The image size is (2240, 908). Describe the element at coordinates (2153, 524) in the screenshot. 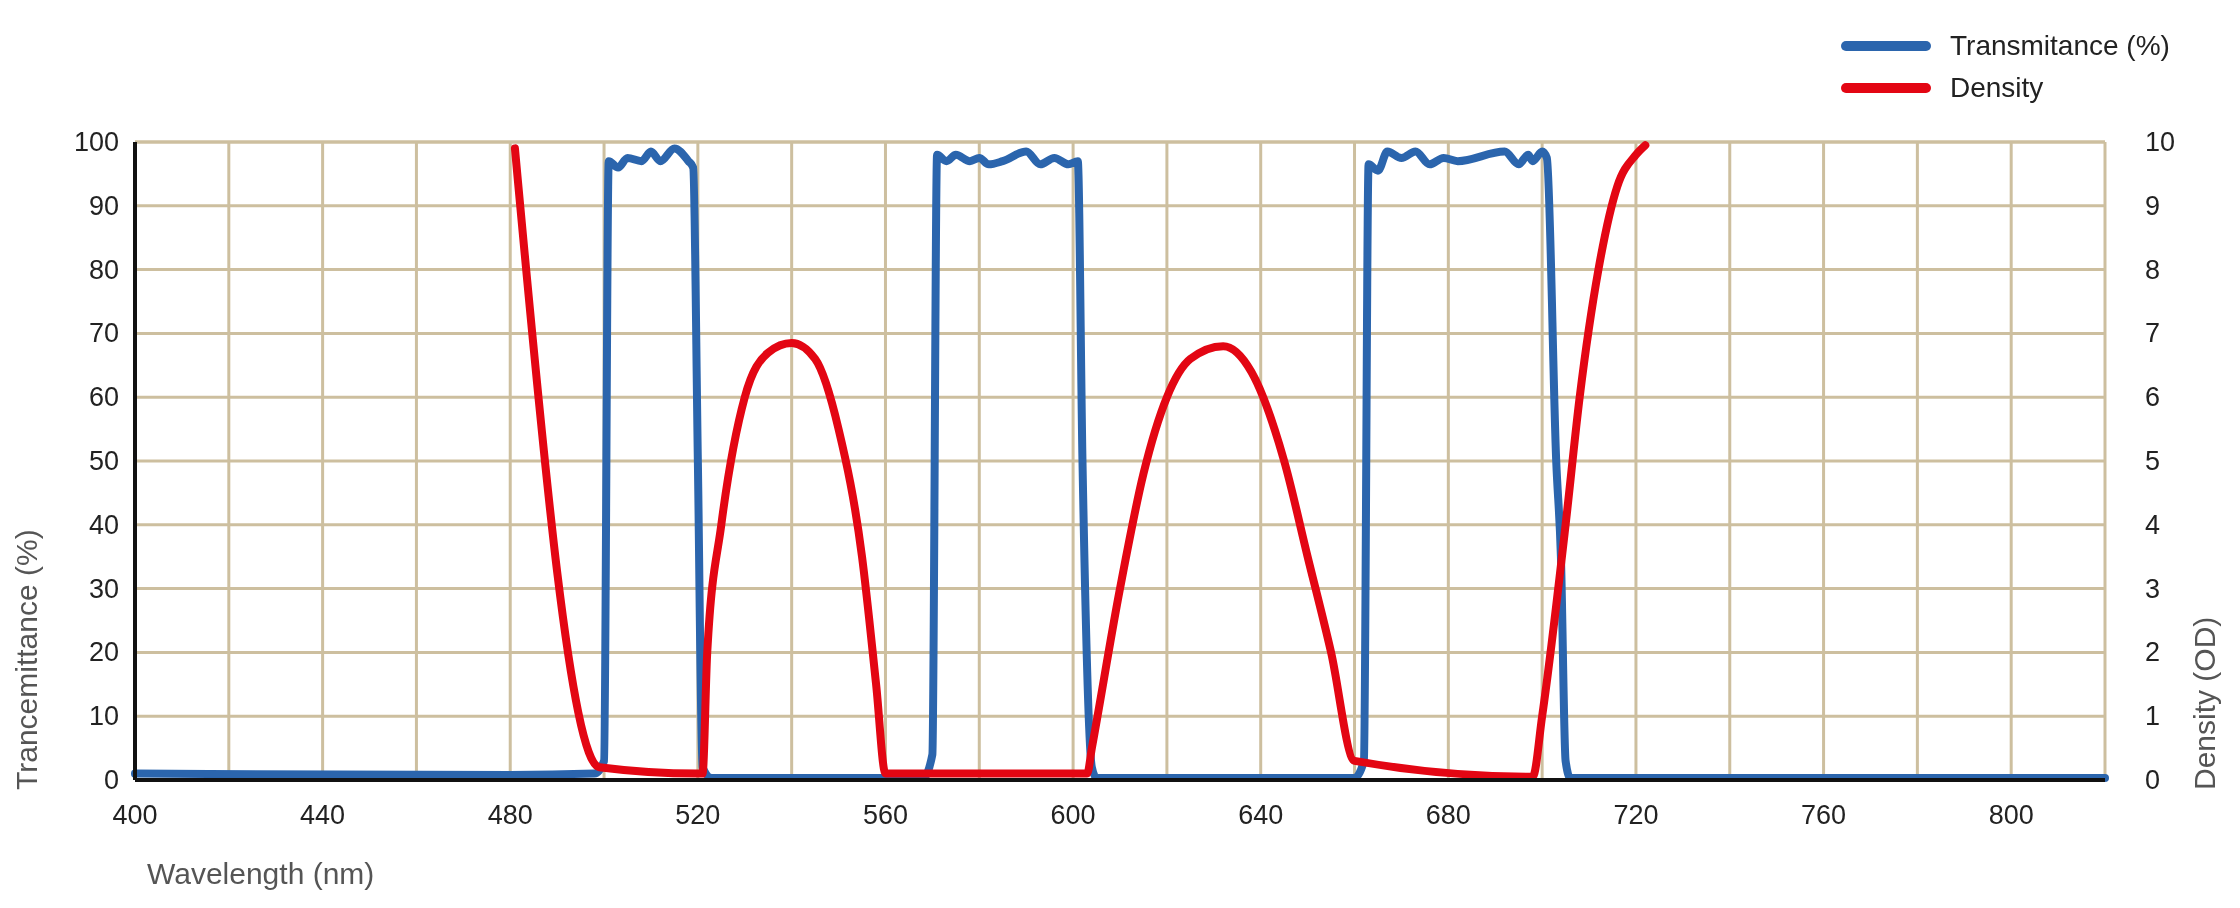

I see `y2-tick-label: 4` at that location.